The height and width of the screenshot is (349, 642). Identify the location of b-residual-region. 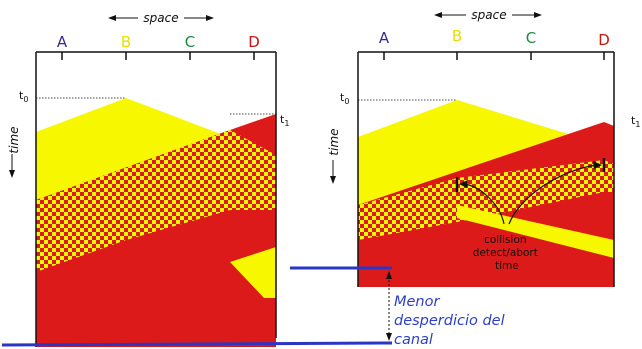
(535, 231).